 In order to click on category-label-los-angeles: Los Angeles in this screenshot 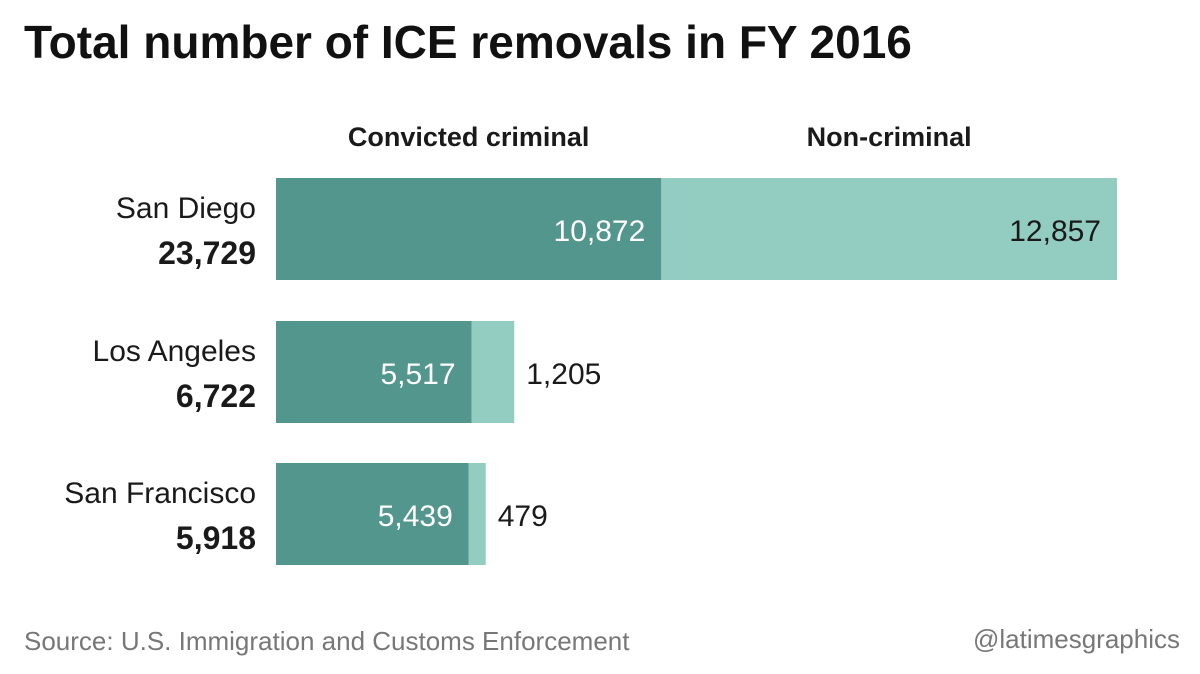, I will do `click(174, 351)`.